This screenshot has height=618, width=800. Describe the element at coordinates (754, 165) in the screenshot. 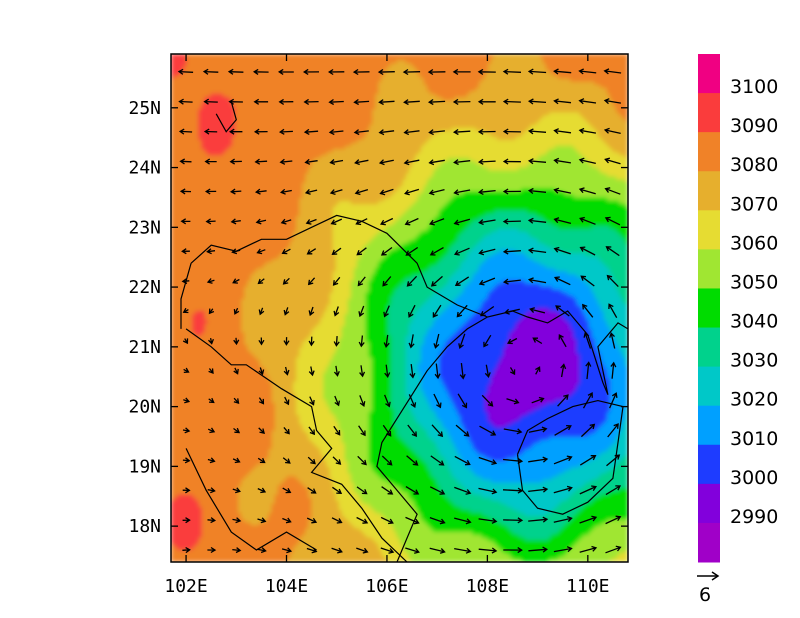

I see `colorbar-label: 3080` at that location.